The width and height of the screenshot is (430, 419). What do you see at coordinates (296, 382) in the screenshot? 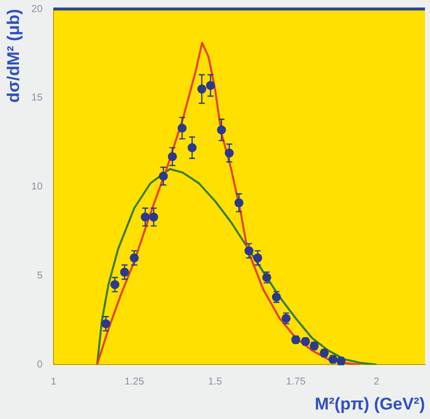
I see `x-tick-label: 1.75` at bounding box center [296, 382].